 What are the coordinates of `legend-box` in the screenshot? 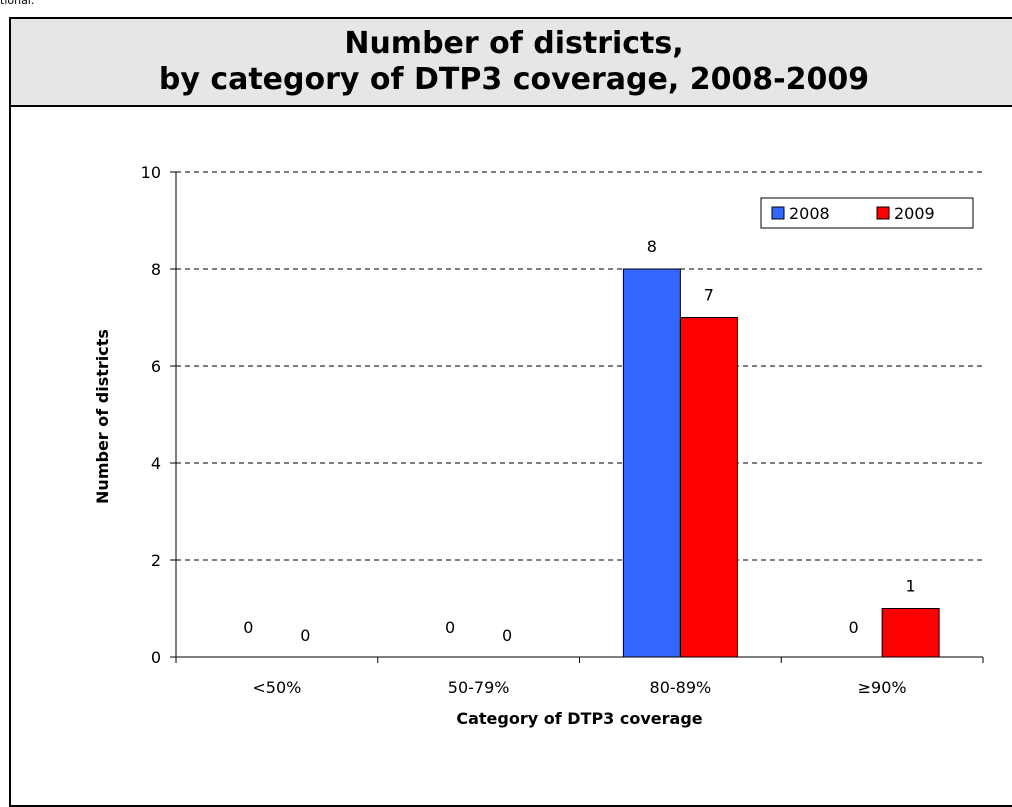 It's located at (867, 213).